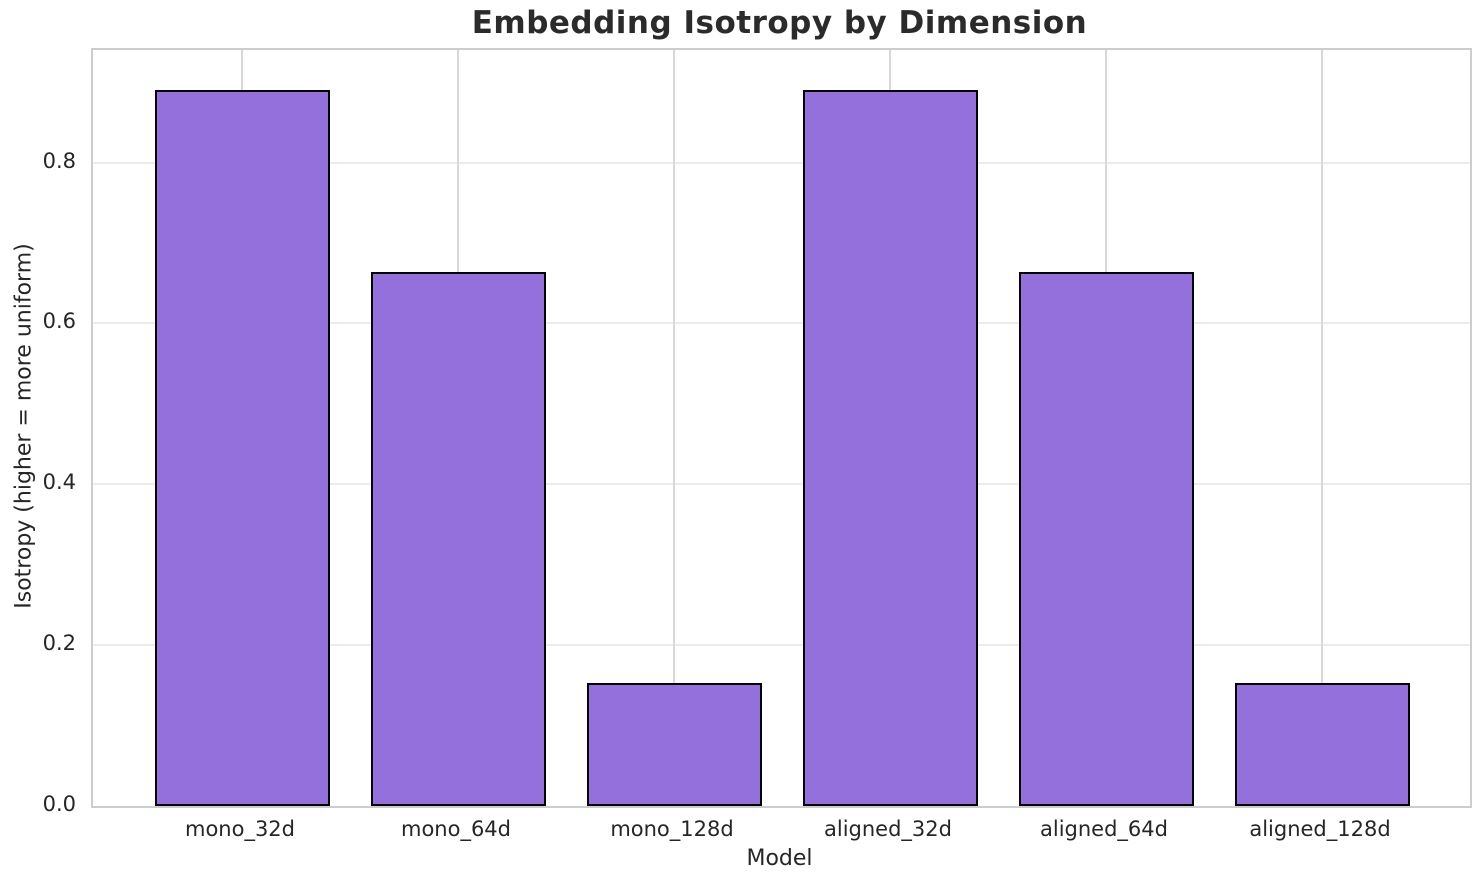 The height and width of the screenshot is (885, 1484). Describe the element at coordinates (455, 829) in the screenshot. I see `x-tick-label-mono_64d: mono_64d` at that location.